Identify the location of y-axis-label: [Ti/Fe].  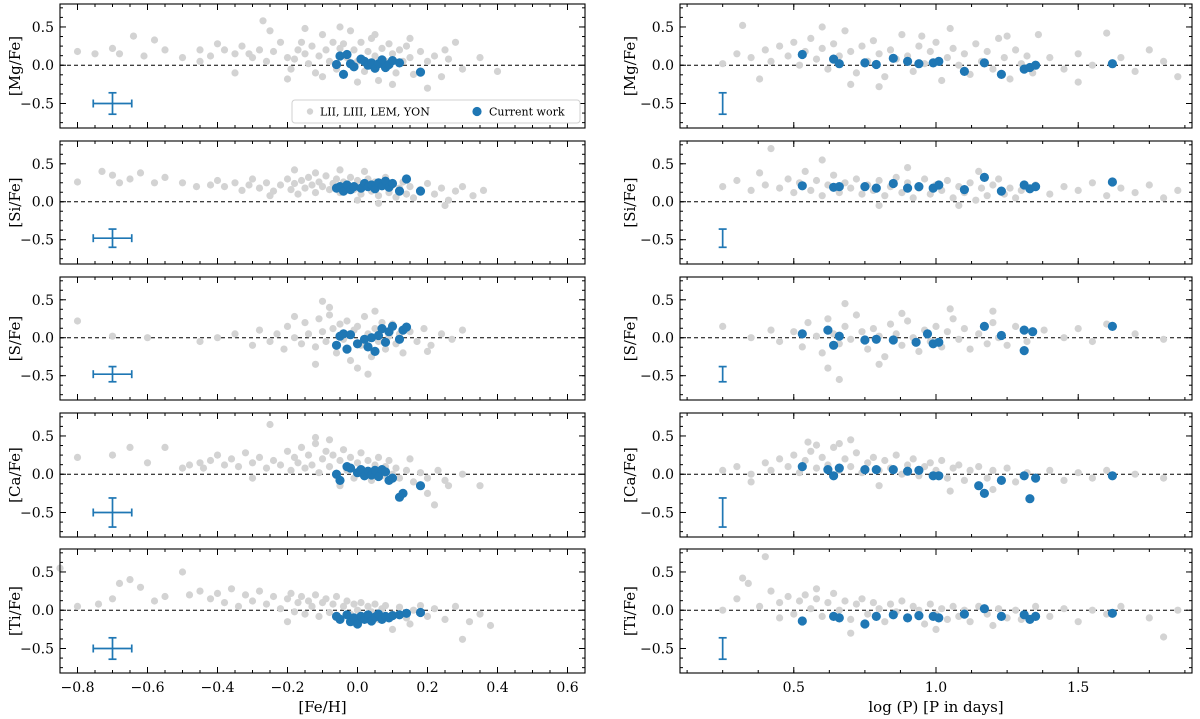
(630, 611).